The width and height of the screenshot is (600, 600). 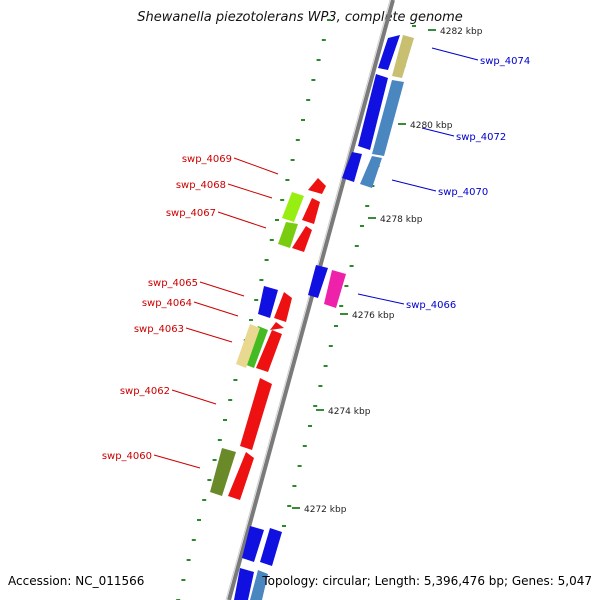 What do you see at coordinates (325, 510) in the screenshot?
I see `scale-label: 4272 kbp` at bounding box center [325, 510].